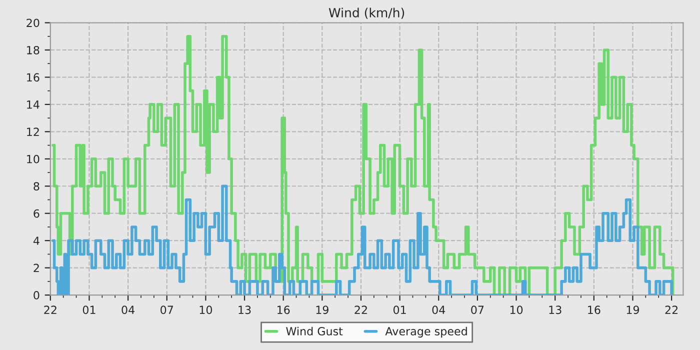 This screenshot has height=350, width=700. I want to click on y-tick-label: 0, so click(37, 295).